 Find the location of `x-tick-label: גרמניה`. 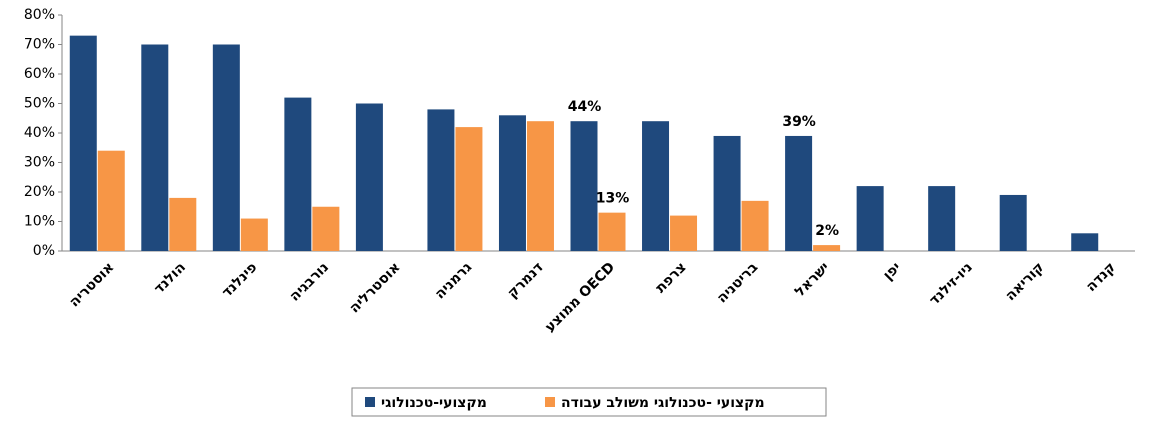

x-tick-label: גרמניה is located at coordinates (453, 280).